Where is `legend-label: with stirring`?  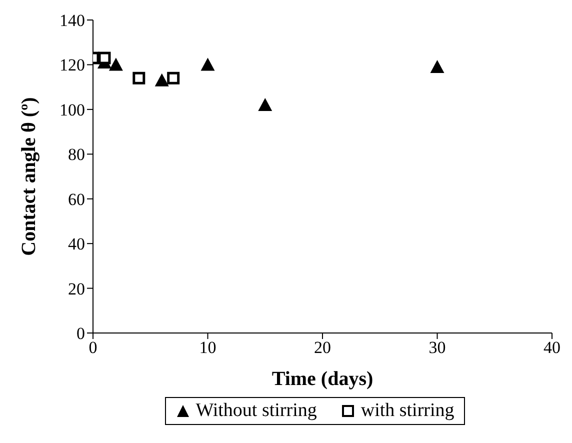
legend-label: with stirring is located at coordinates (407, 411).